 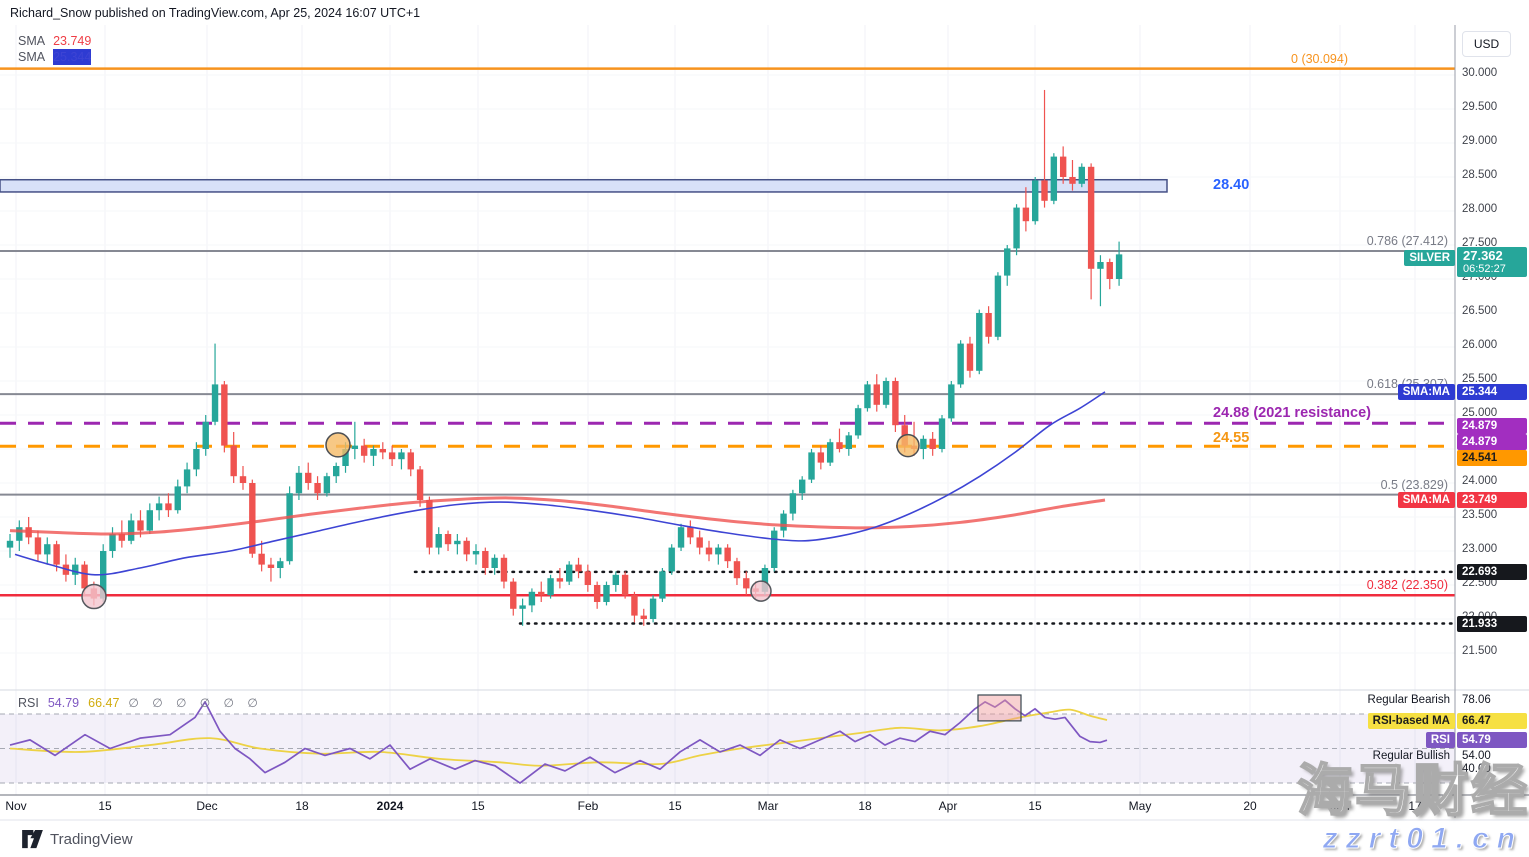 What do you see at coordinates (91, 839) in the screenshot?
I see `tradingview-brand-text: TradingView` at bounding box center [91, 839].